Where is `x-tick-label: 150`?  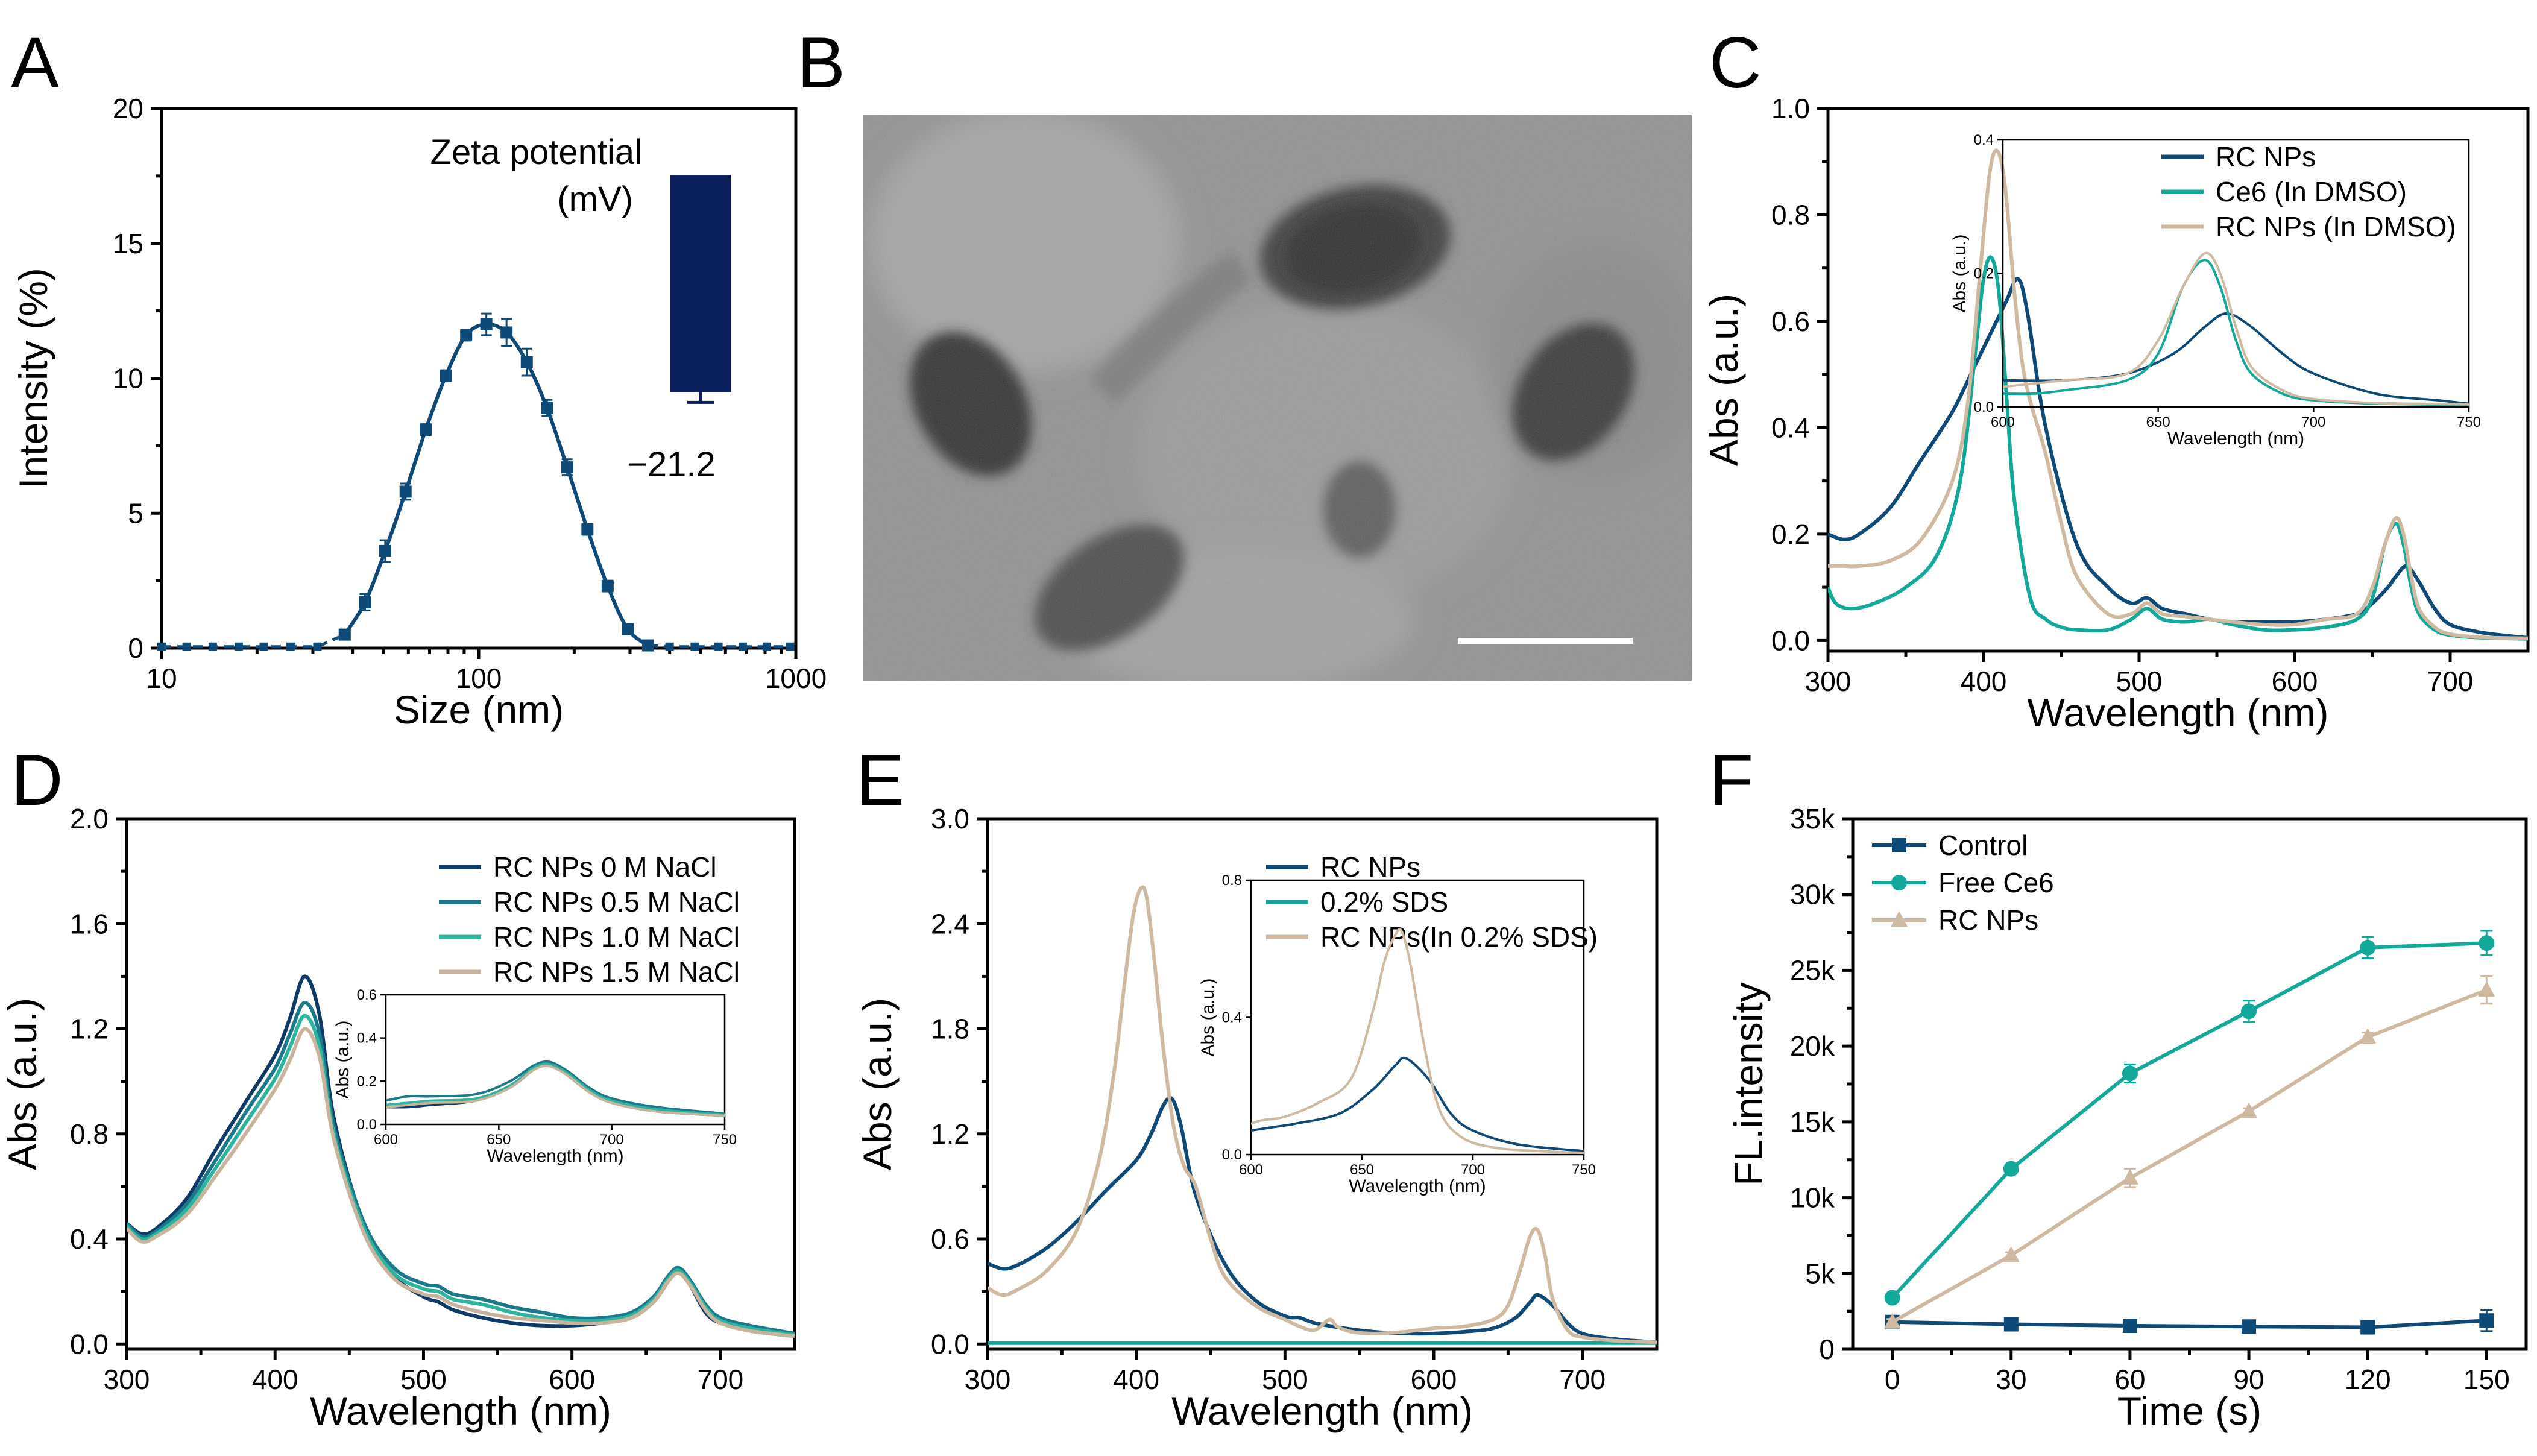
x-tick-label: 150 is located at coordinates (2487, 1380).